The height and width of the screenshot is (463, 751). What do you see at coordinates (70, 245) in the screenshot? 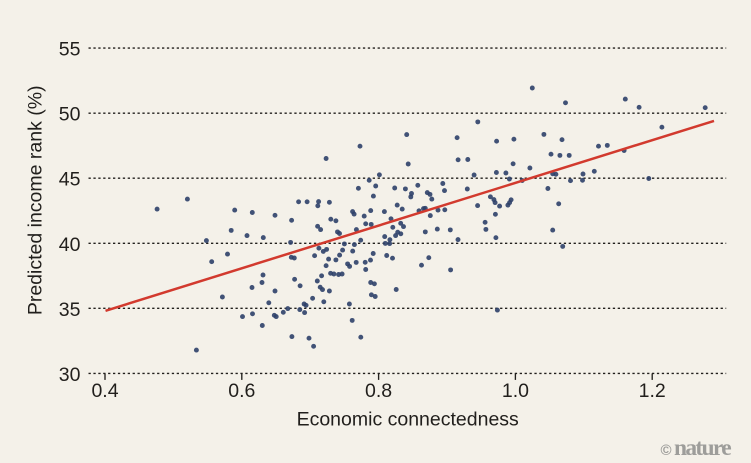
I see `svg-text: 40` at bounding box center [70, 245].